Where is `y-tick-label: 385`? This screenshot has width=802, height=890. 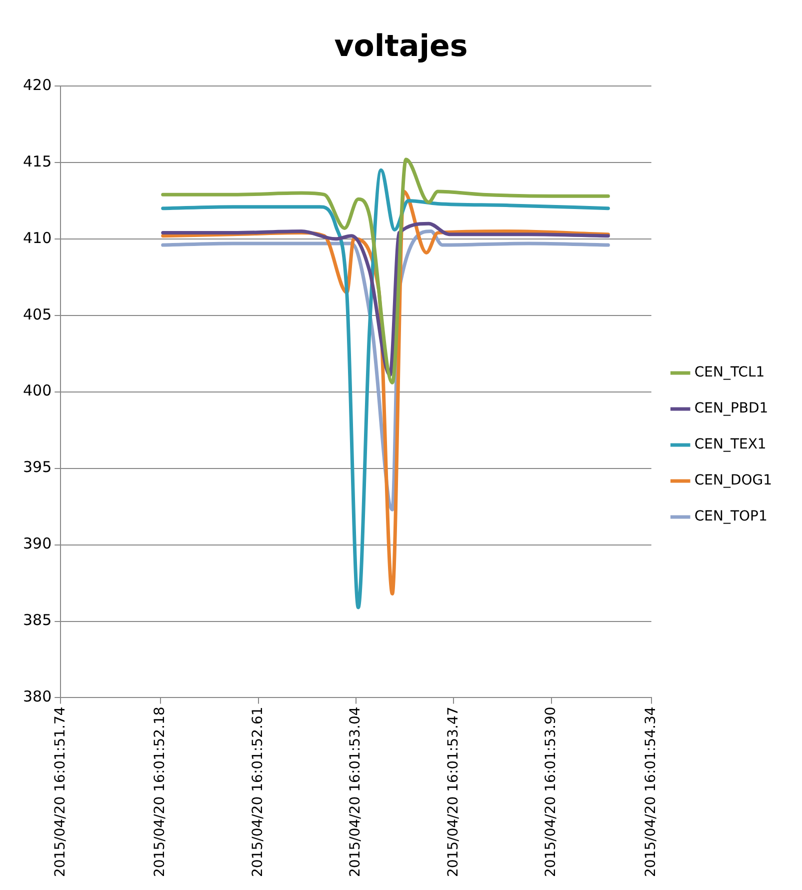
y-tick-label: 385 is located at coordinates (37, 620).